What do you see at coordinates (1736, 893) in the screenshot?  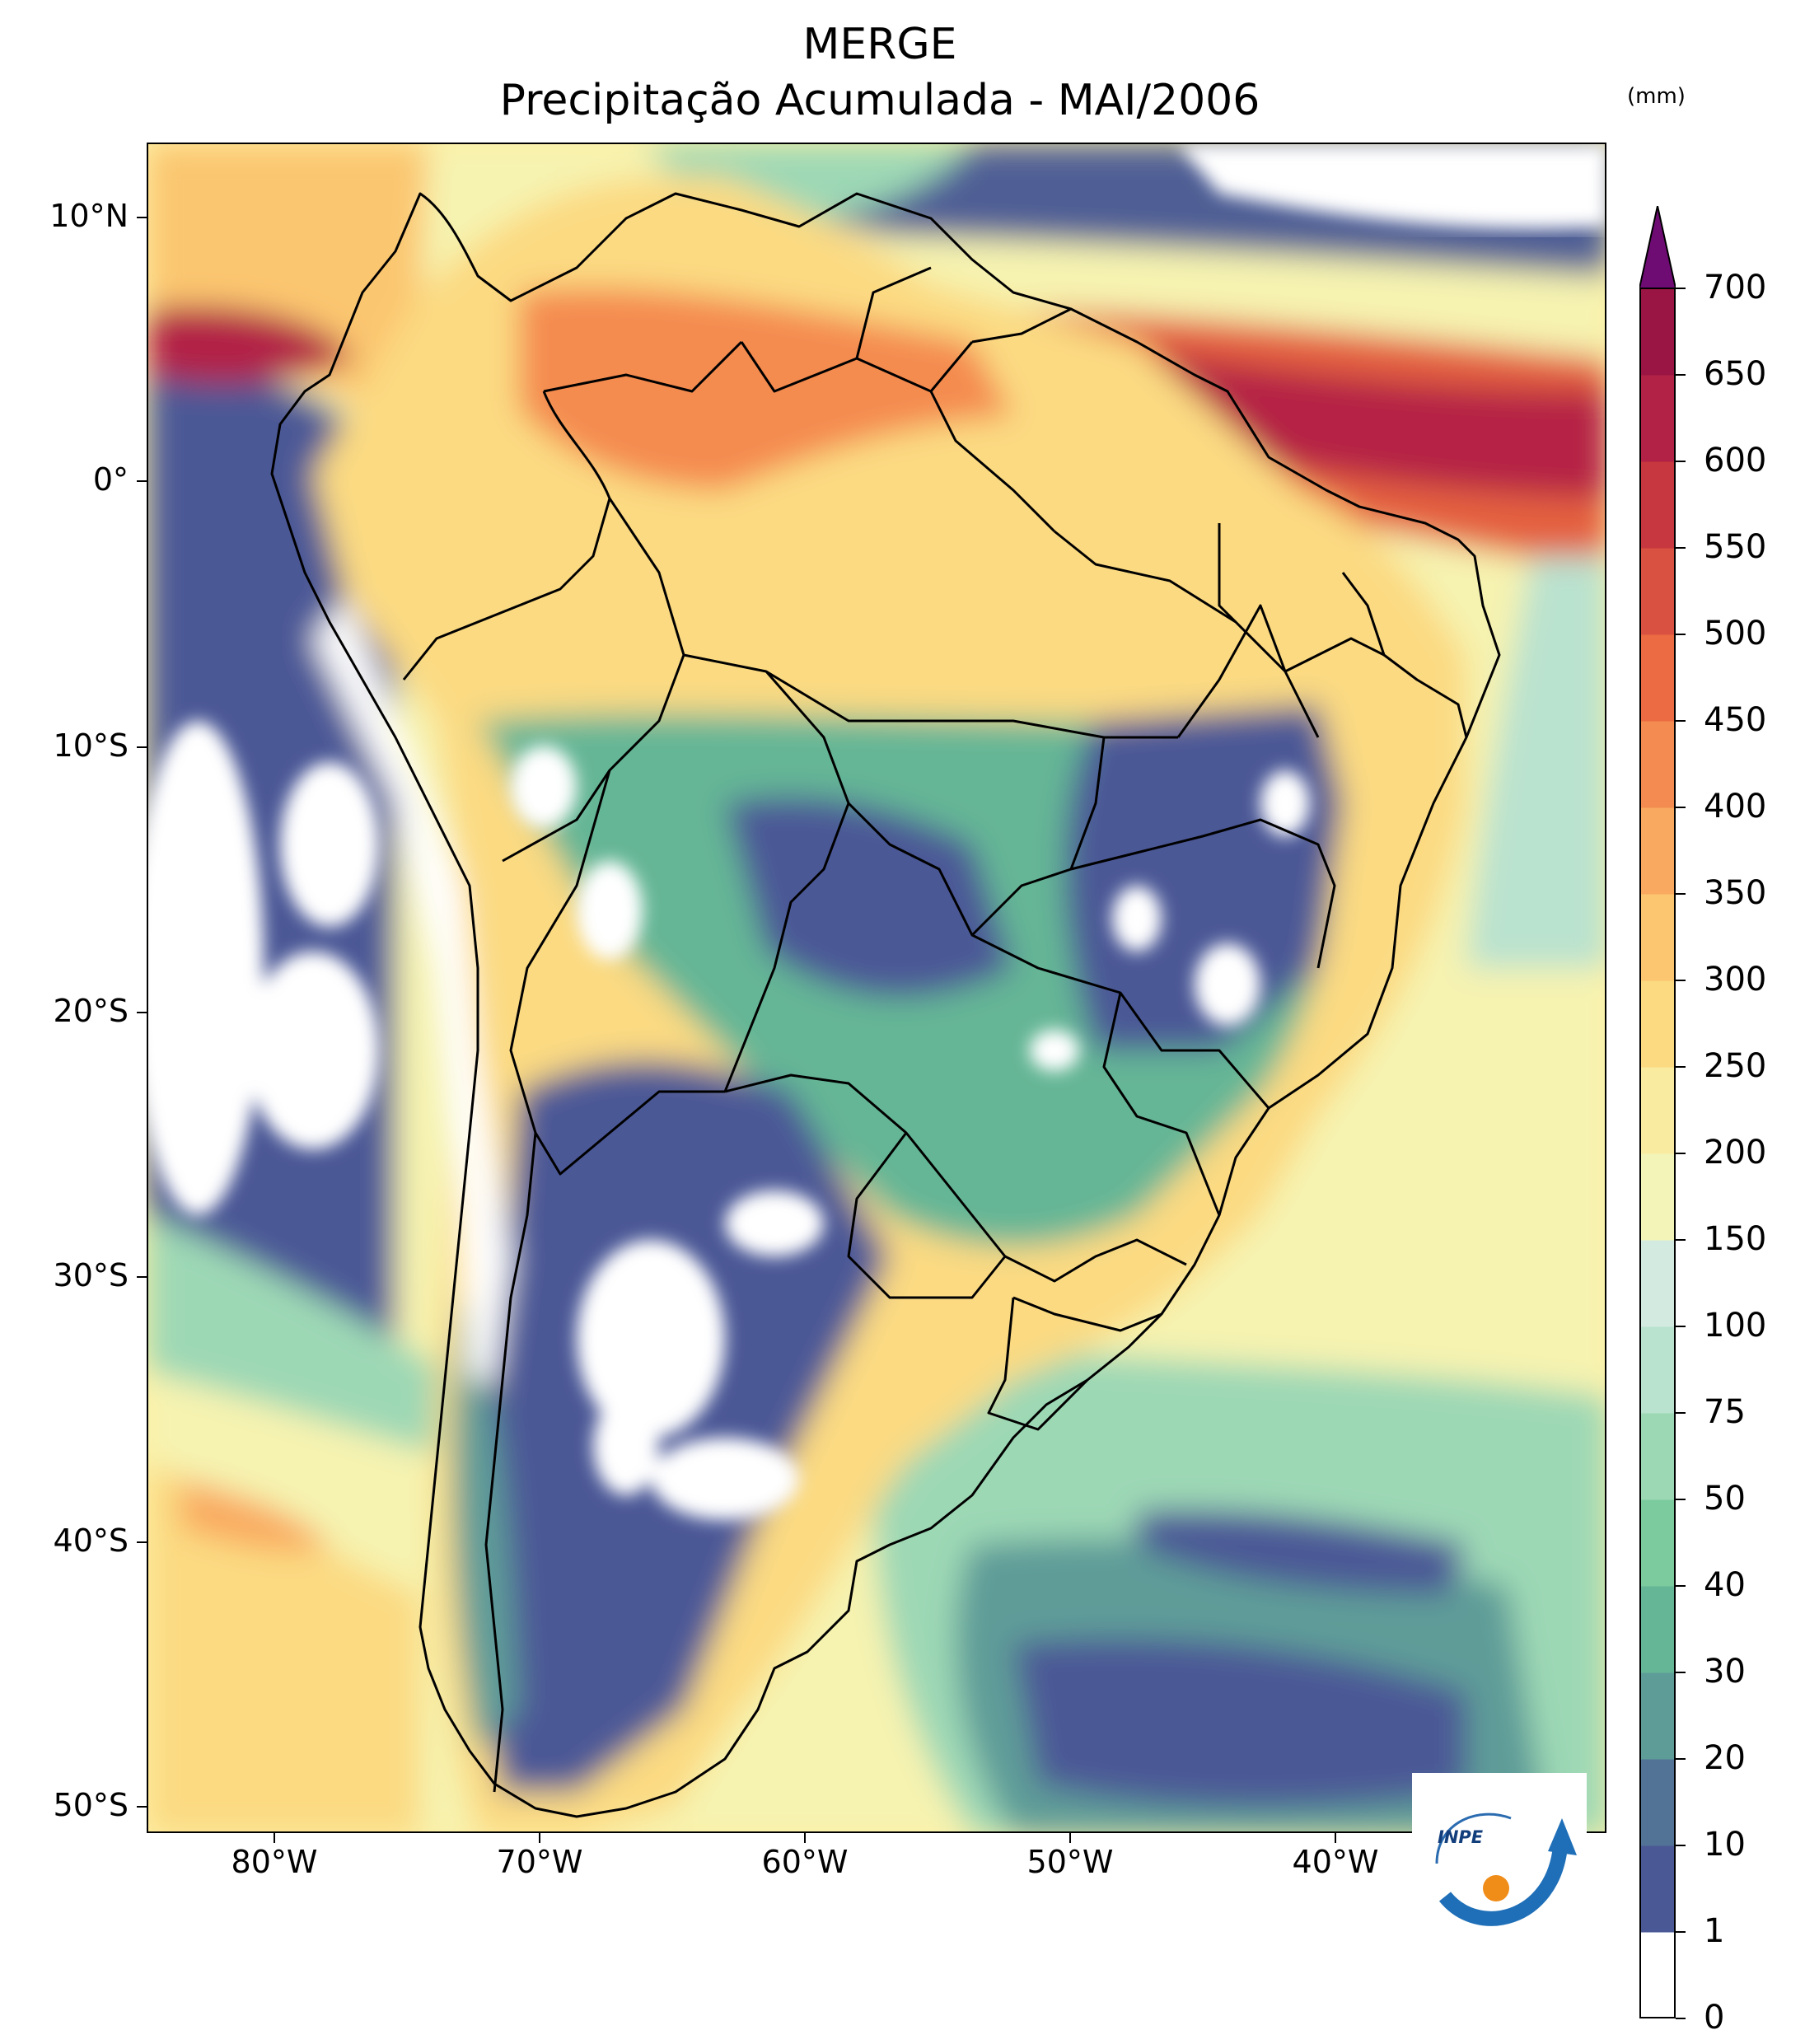 I see `colorbar-level-label: 350` at bounding box center [1736, 893].